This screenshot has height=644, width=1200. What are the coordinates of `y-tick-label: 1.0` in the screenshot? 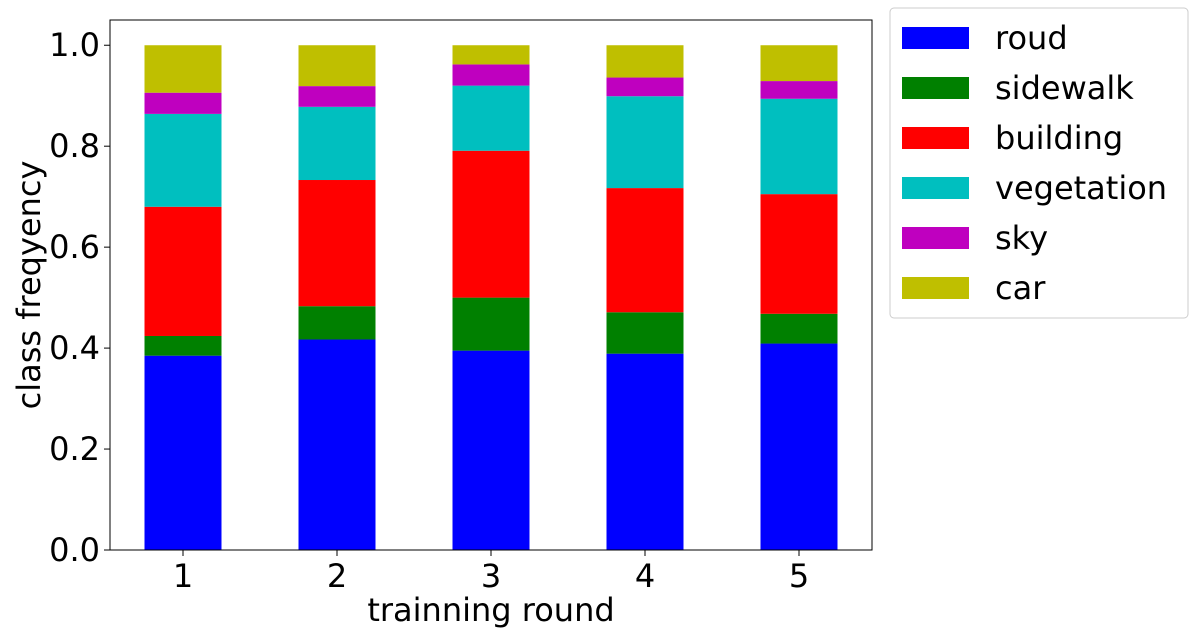 It's located at (74, 45).